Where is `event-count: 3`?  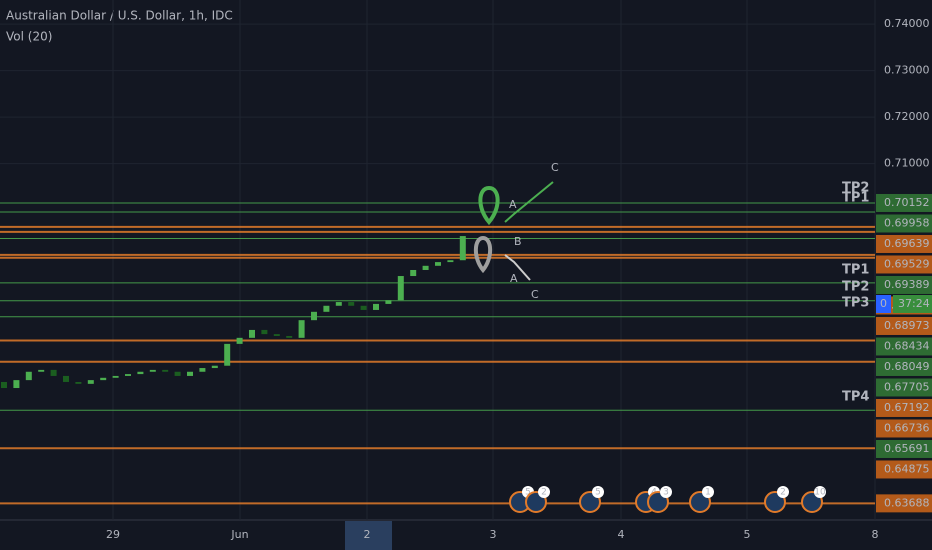 event-count: 3 is located at coordinates (666, 493).